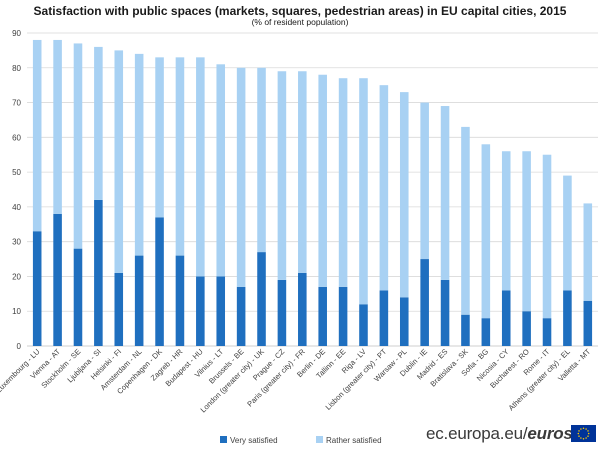 The height and width of the screenshot is (450, 600). I want to click on y-tick-label: 50, so click(16, 172).